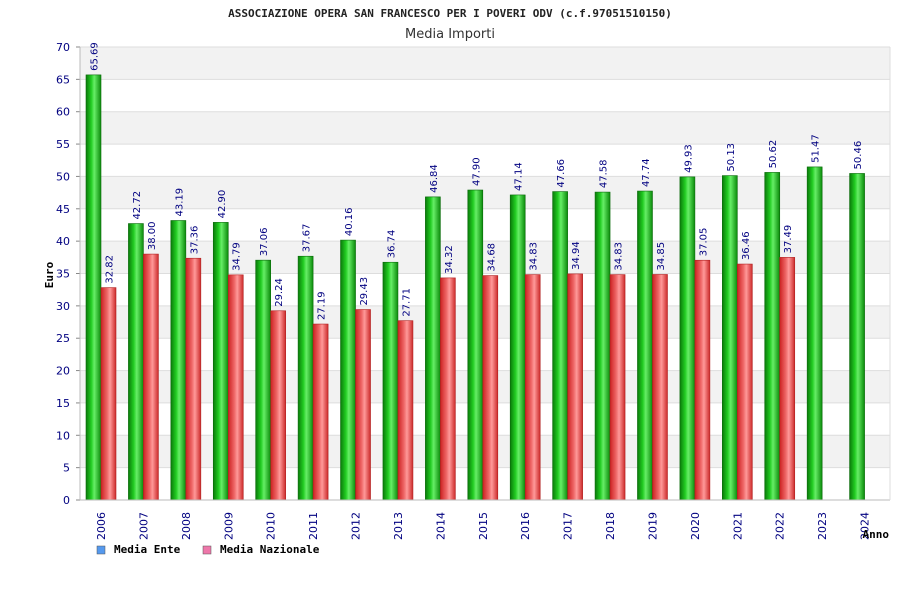 This screenshot has height=605, width=900. What do you see at coordinates (193, 379) in the screenshot?
I see `bar-media-nazionale-2008` at bounding box center [193, 379].